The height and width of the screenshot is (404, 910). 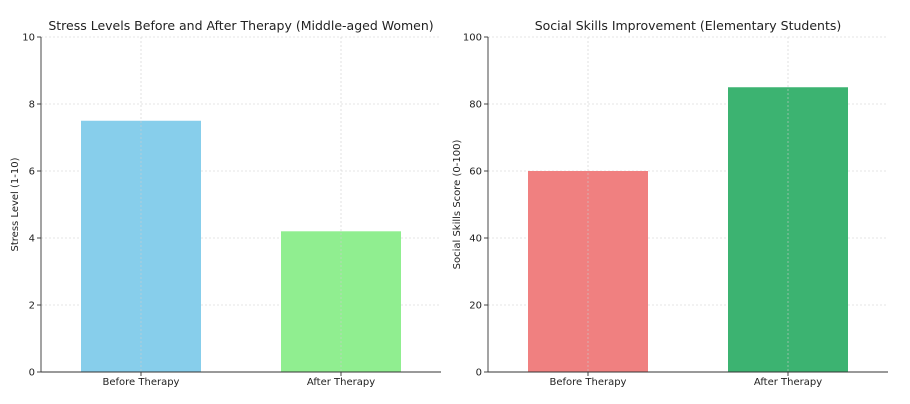 What do you see at coordinates (15, 204) in the screenshot?
I see `y-axis-label: Stress Level (1-10)` at bounding box center [15, 204].